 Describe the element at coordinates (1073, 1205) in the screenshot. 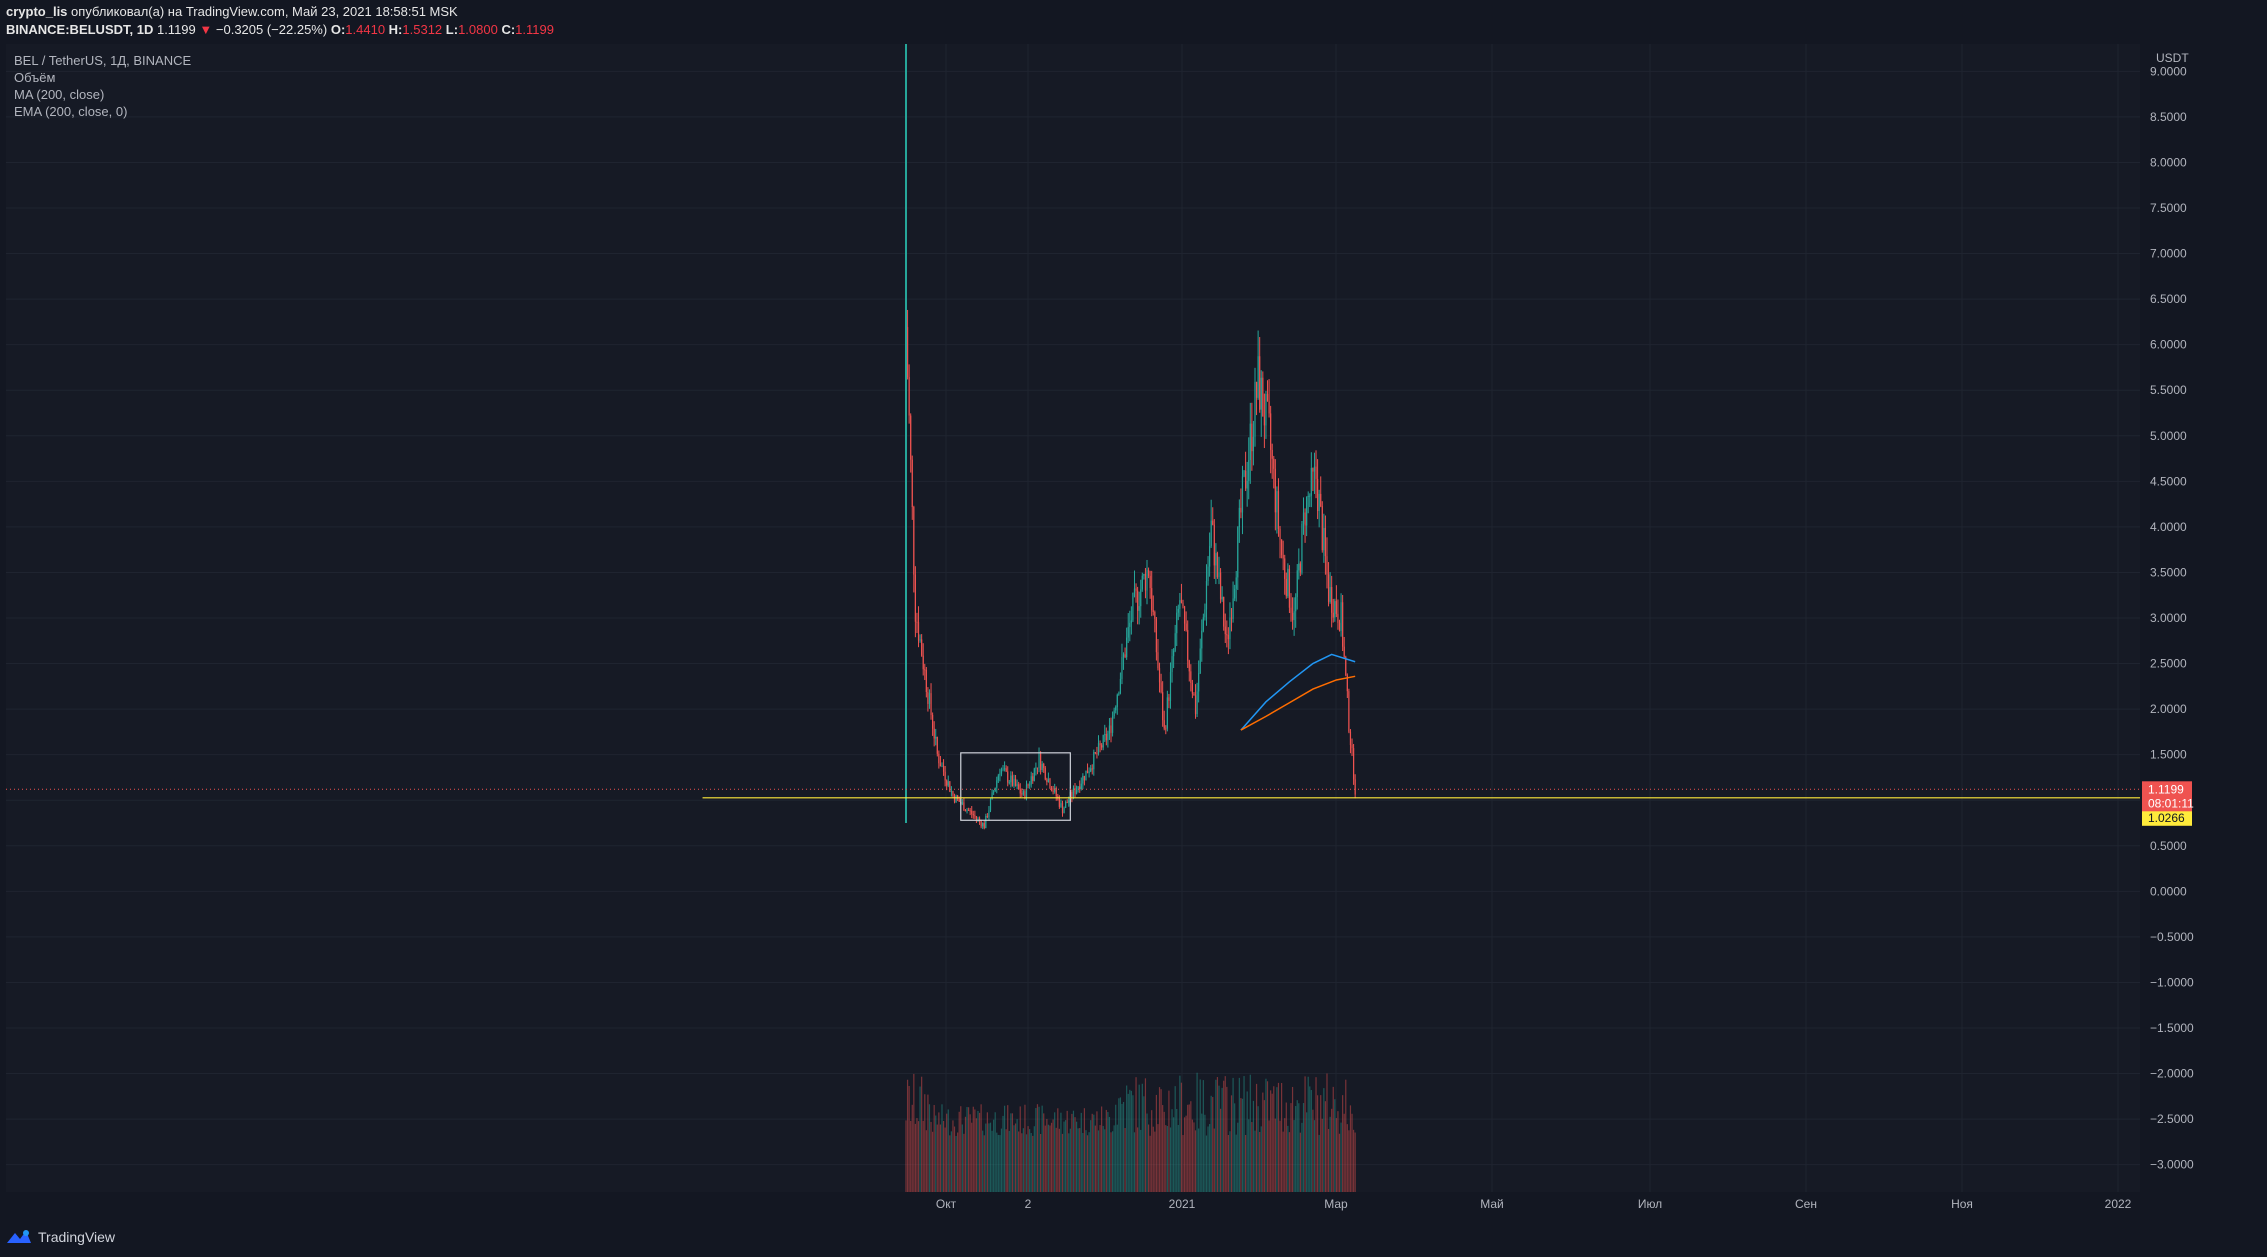

I see `time-axis` at that location.